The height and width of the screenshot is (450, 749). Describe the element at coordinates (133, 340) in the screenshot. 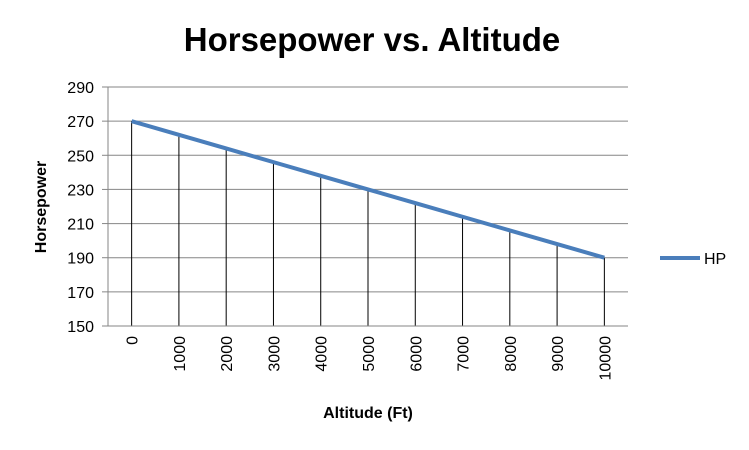

I see `x-tick-label-0: 0` at that location.